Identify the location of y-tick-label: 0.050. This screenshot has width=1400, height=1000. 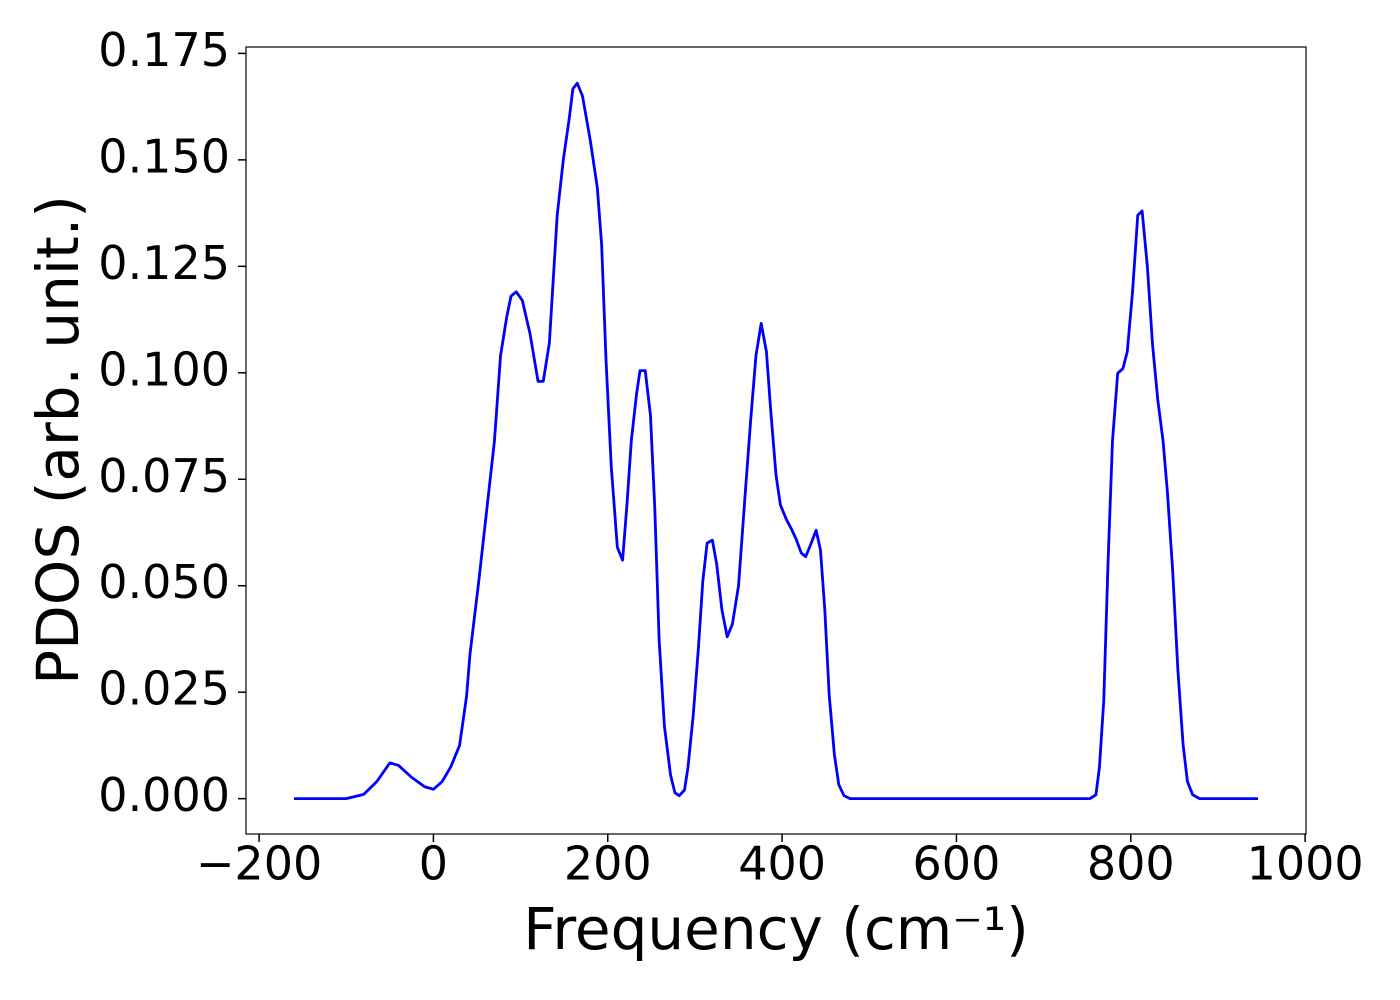
(164, 582).